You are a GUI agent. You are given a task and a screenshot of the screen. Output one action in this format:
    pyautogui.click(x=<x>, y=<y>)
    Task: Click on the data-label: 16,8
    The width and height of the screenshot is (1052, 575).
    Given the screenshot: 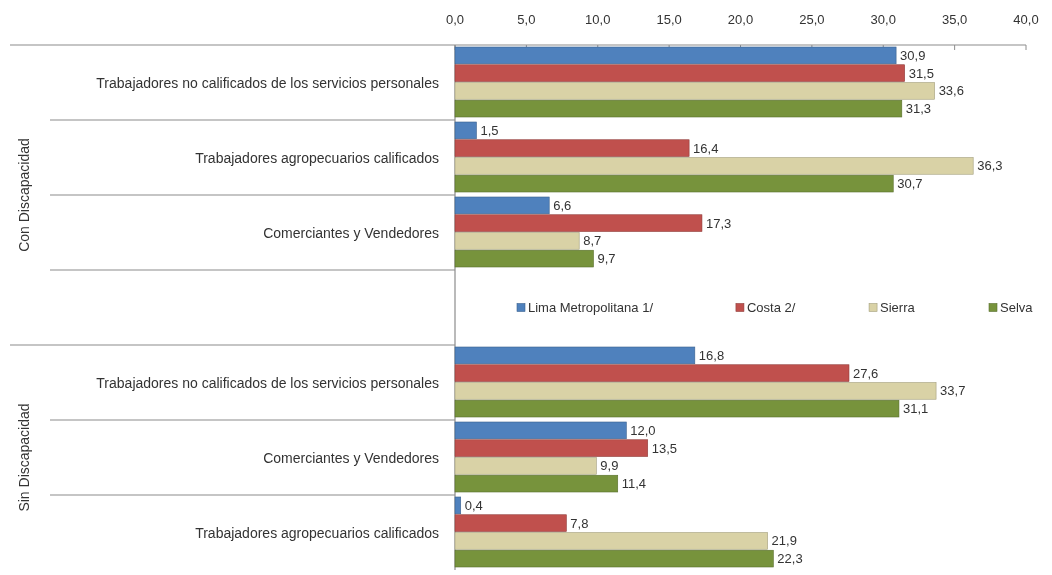 What is the action you would take?
    pyautogui.click(x=711, y=355)
    